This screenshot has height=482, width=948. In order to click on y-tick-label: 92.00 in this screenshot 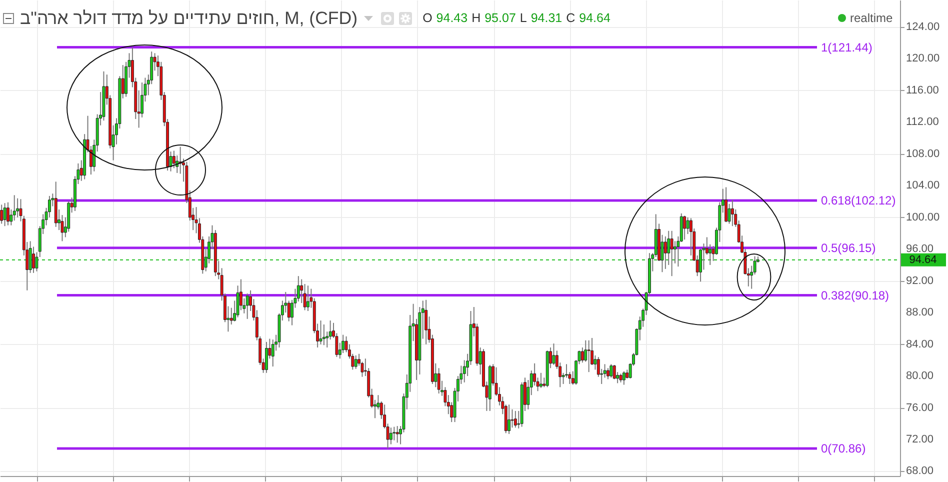, I will do `click(920, 280)`.